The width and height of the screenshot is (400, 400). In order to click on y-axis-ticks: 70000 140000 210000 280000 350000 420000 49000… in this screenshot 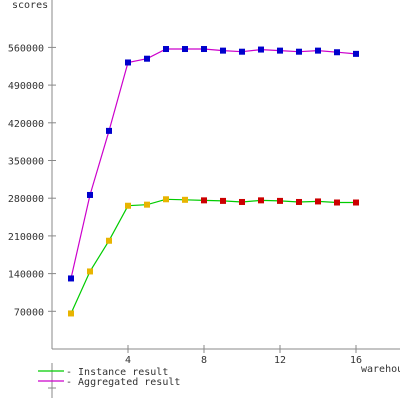, I will do `click(32, 180)`.